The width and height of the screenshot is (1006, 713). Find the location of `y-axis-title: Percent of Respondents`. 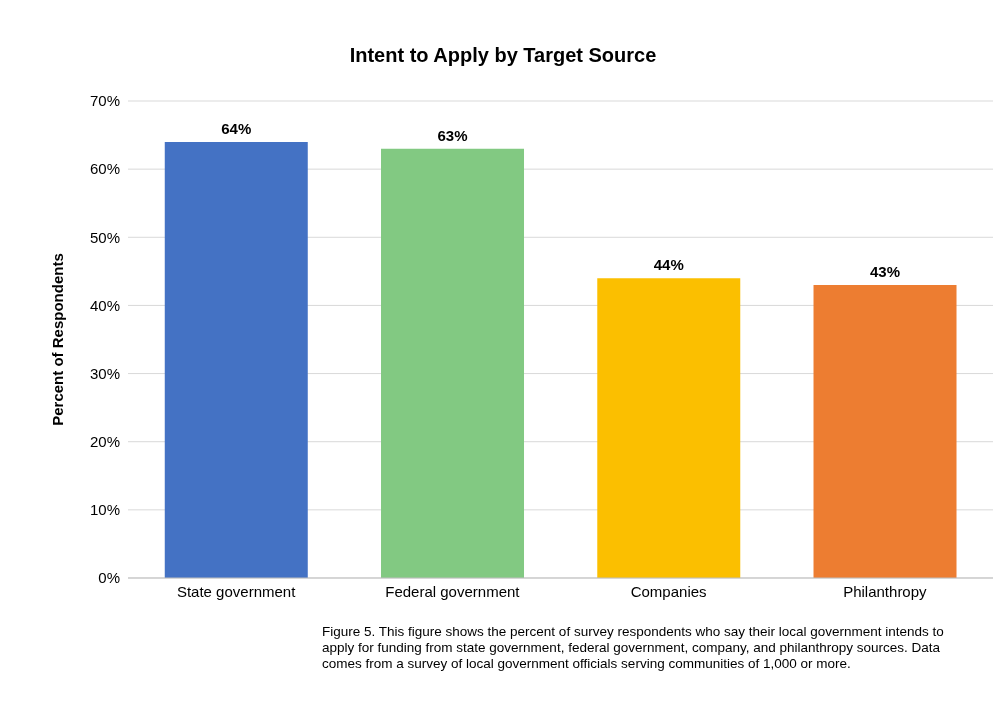

y-axis-title: Percent of Respondents is located at coordinates (58, 339).